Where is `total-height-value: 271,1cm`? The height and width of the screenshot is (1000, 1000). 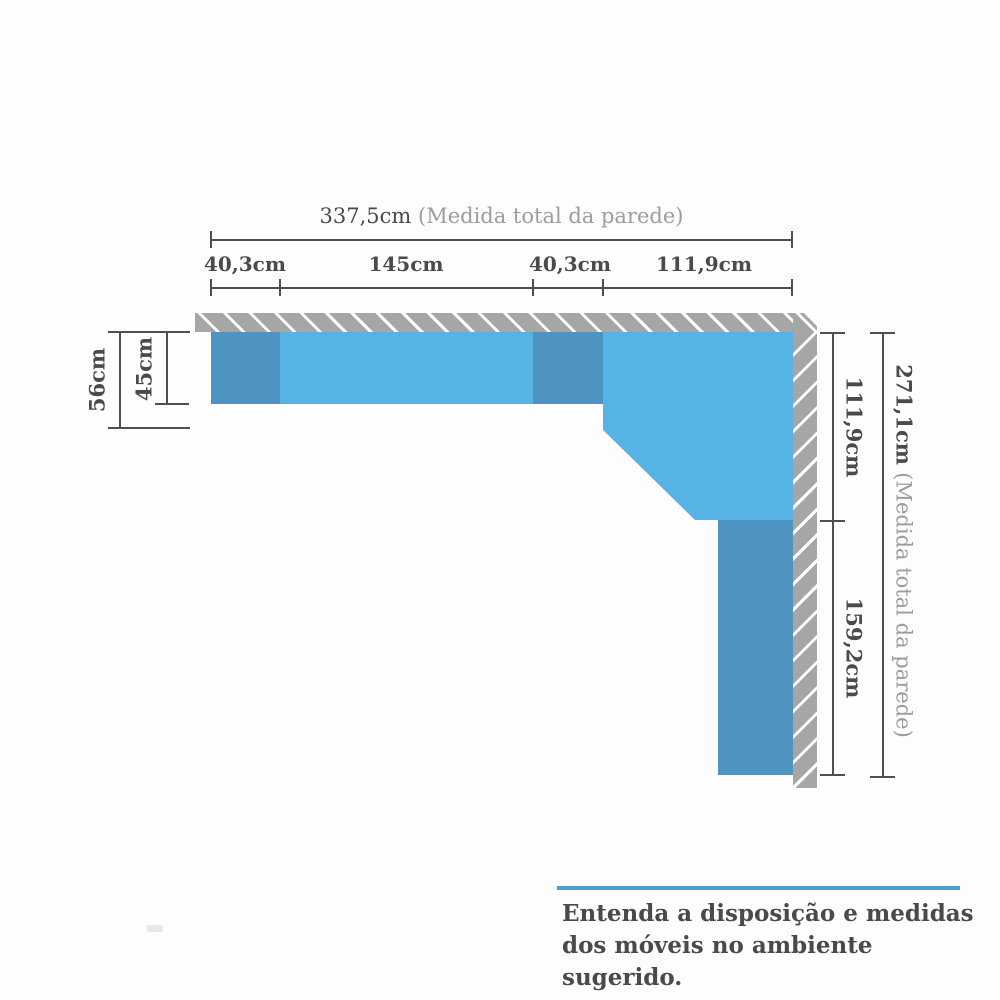 total-height-value: 271,1cm is located at coordinates (904, 414).